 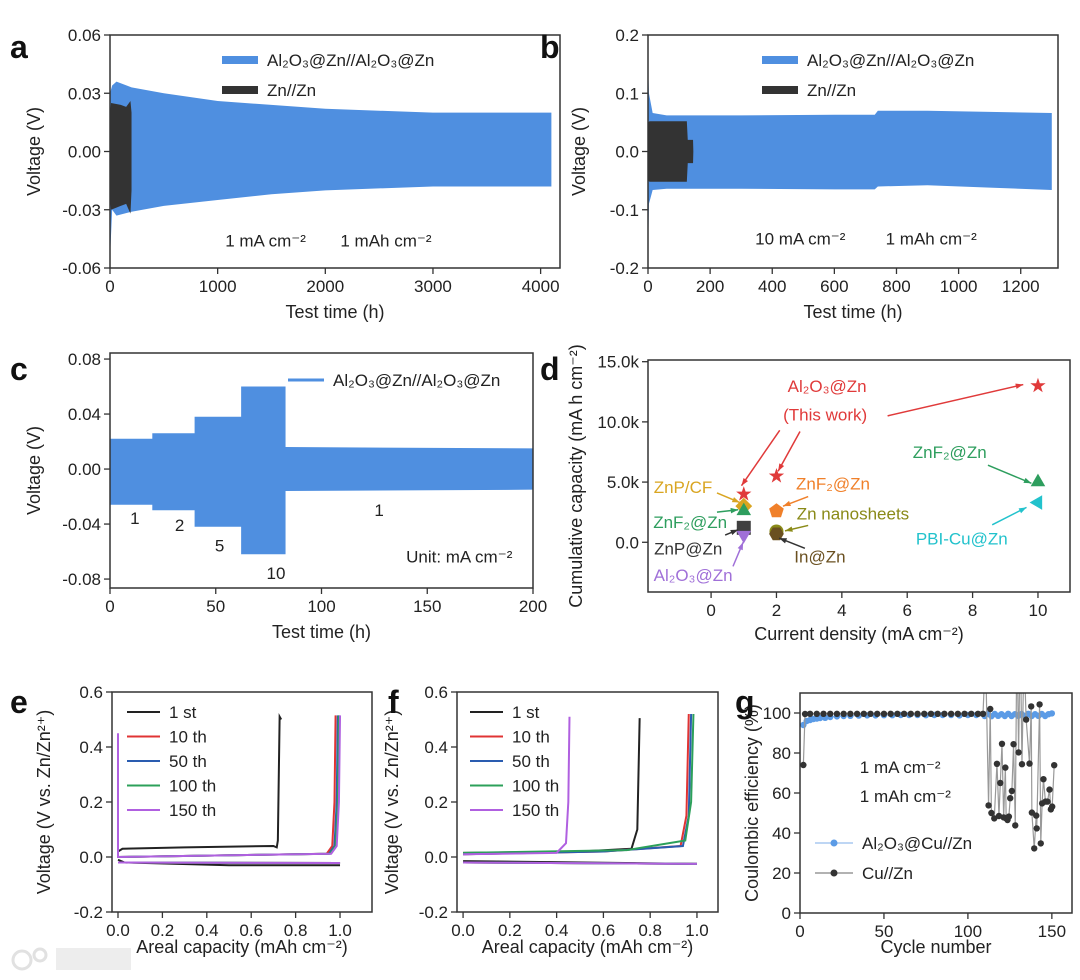 I want to click on y-tick-label: -0.06, so click(x=81, y=268).